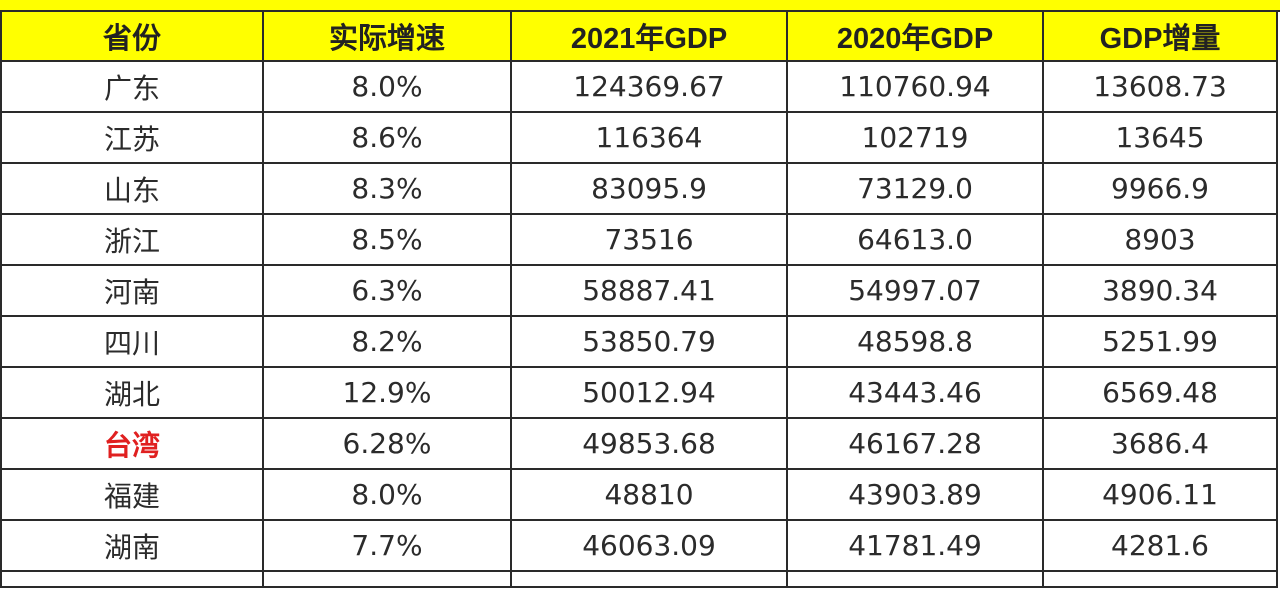 The width and height of the screenshot is (1280, 592). What do you see at coordinates (915, 443) in the screenshot?
I see `gdp-2020-cell: 46167.28` at bounding box center [915, 443].